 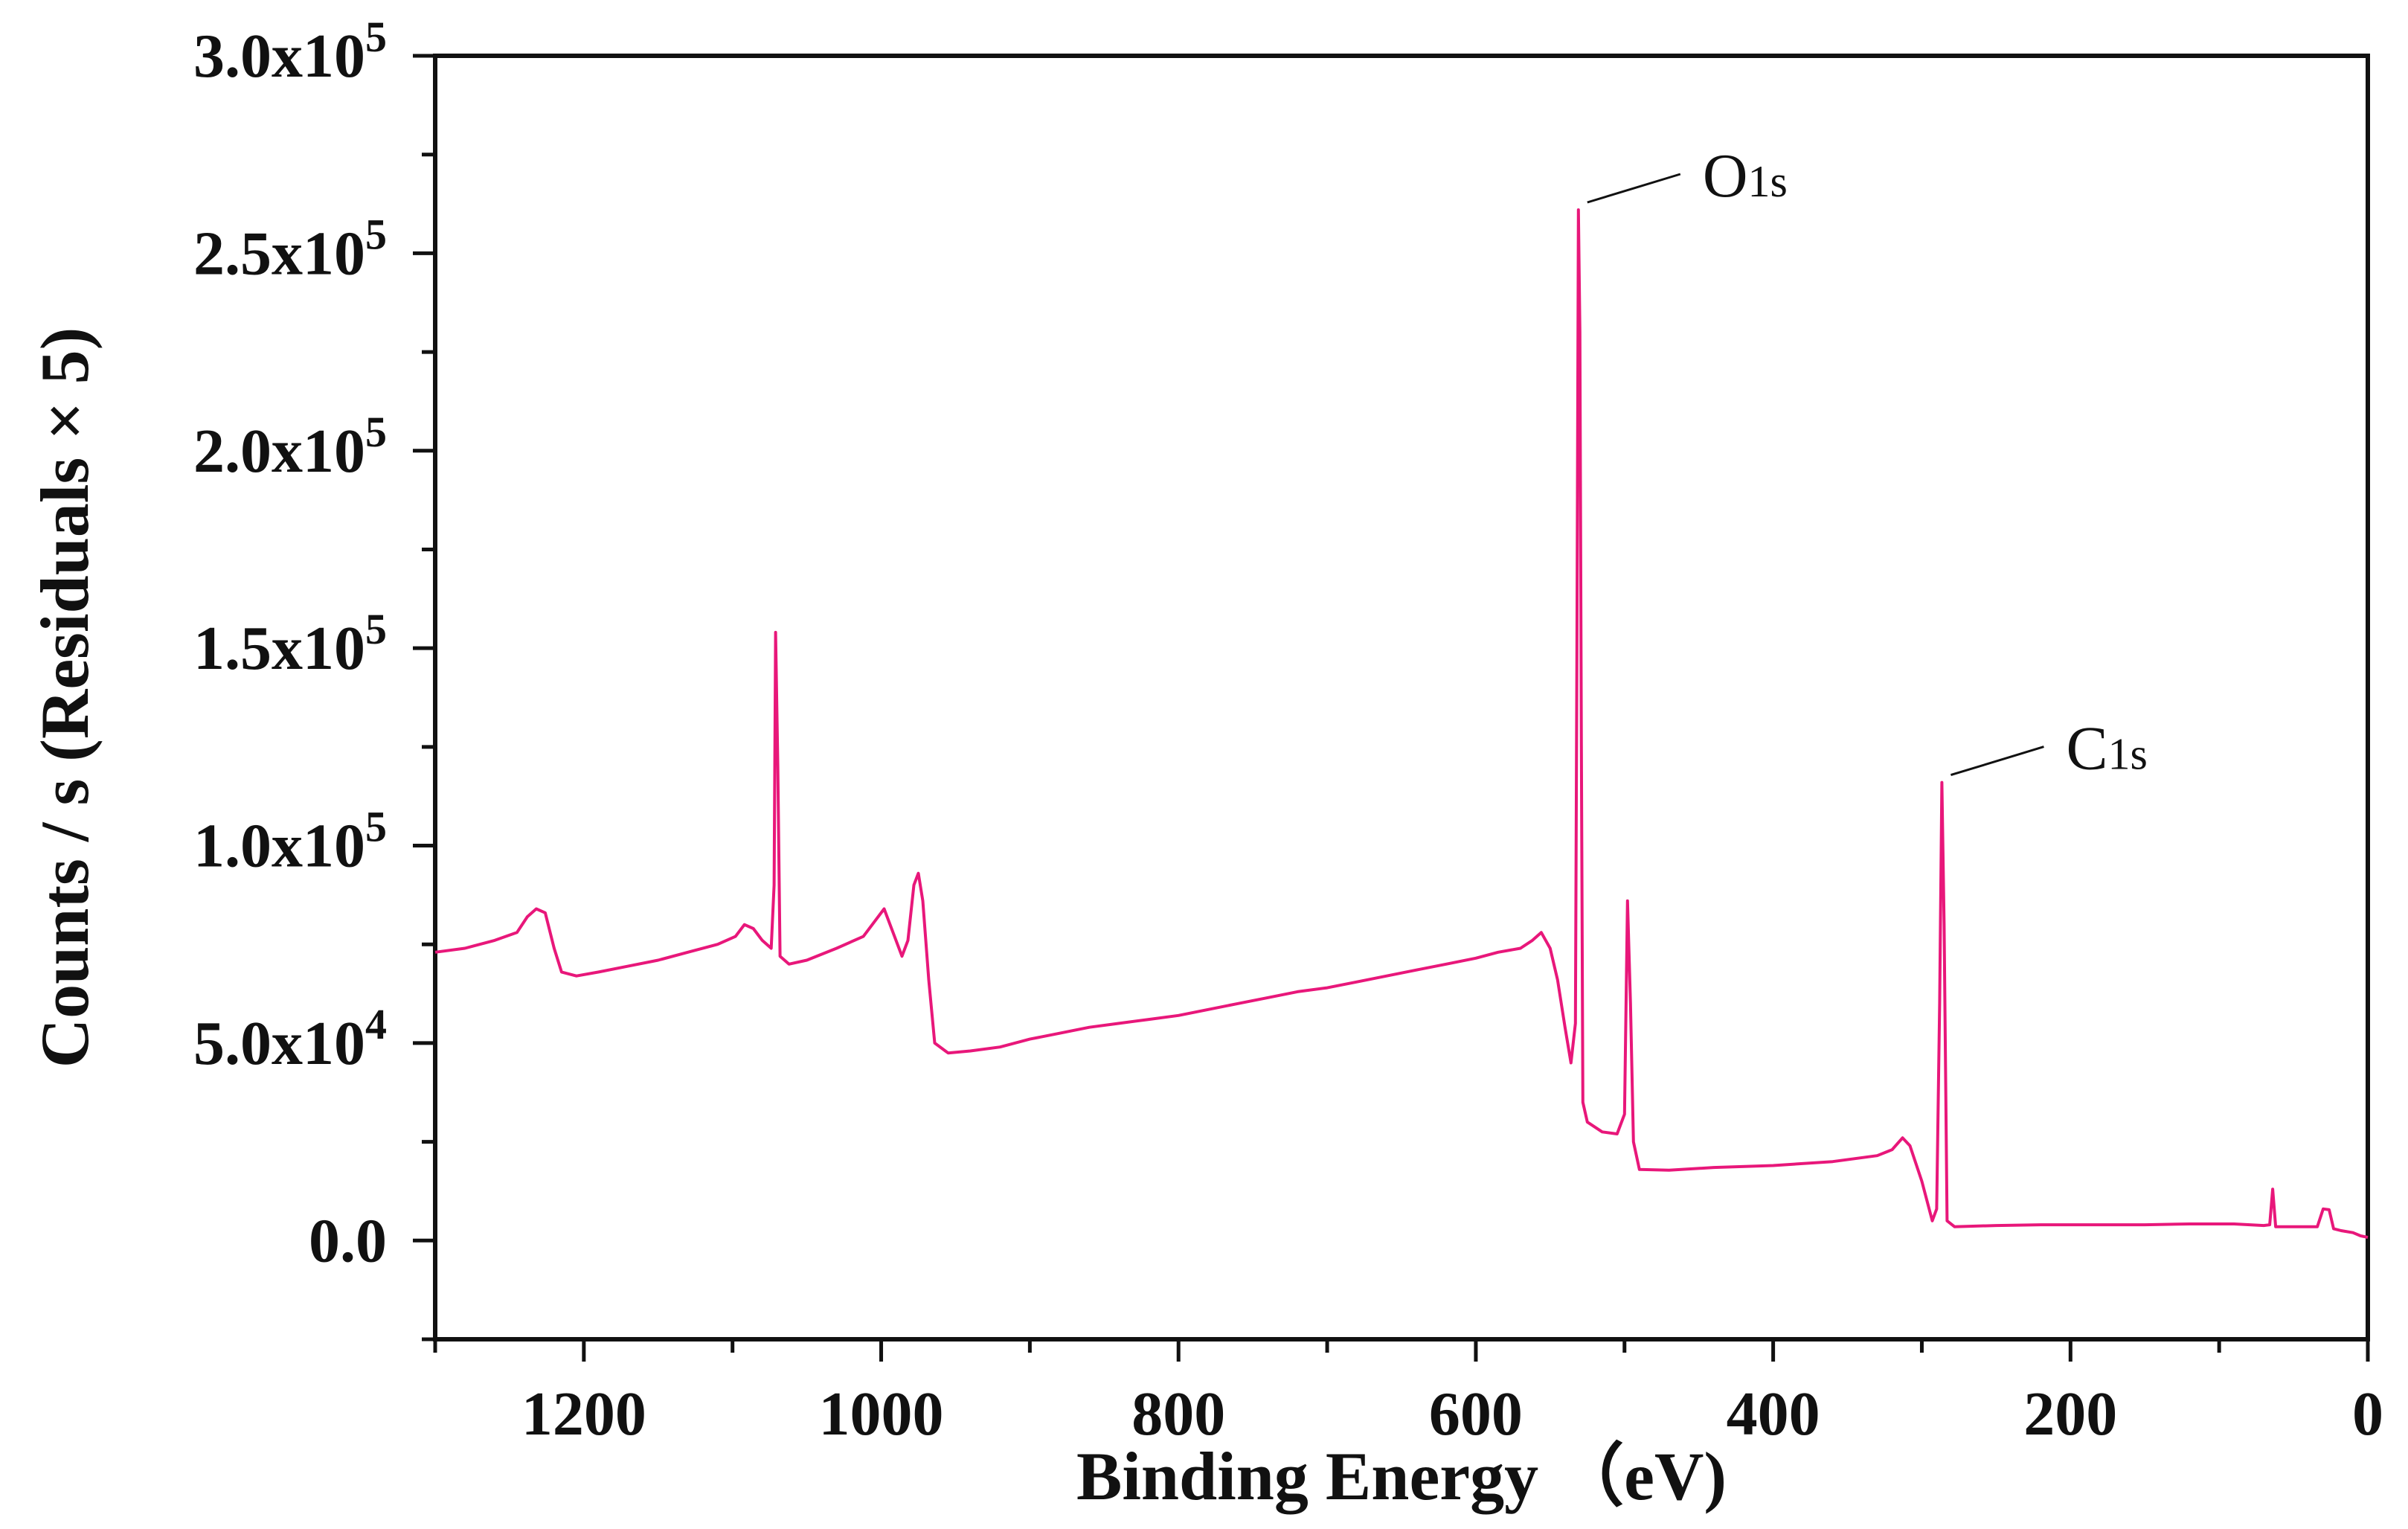 What do you see at coordinates (583, 1414) in the screenshot?
I see `x-tick-label: 1200` at bounding box center [583, 1414].